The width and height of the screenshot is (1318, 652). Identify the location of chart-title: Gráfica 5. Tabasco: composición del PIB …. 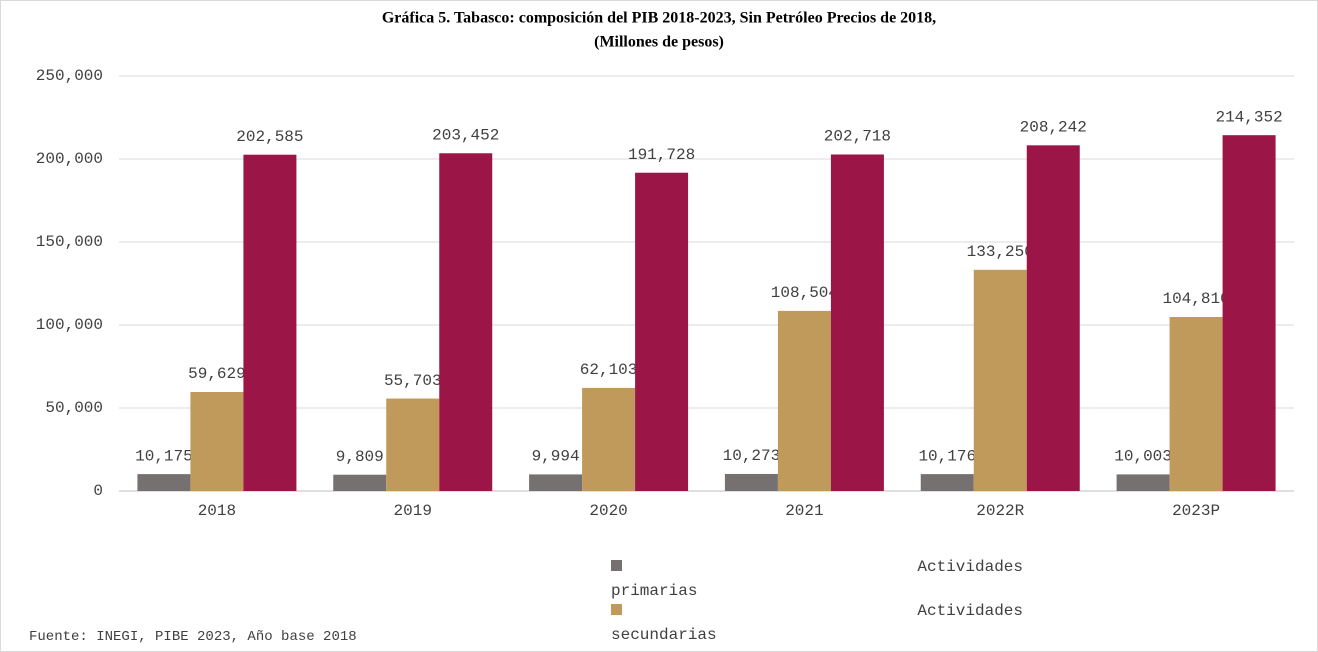
(659, 18).